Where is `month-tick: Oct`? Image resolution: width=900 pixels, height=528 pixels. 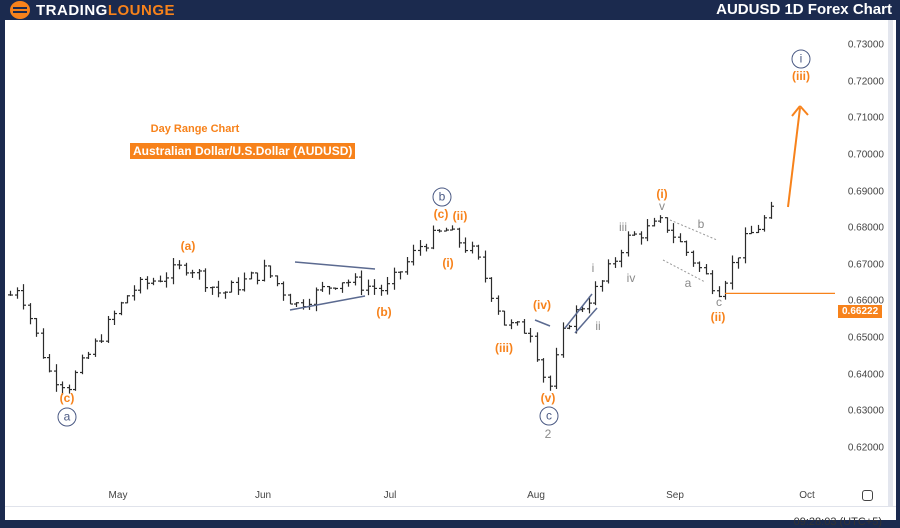
month-tick: Oct is located at coordinates (807, 495).